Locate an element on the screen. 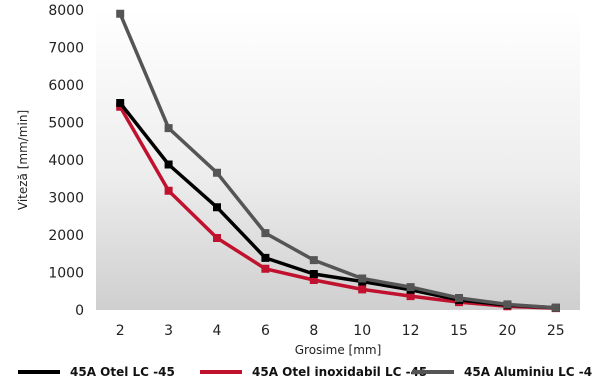 Image resolution: width=592 pixels, height=382 pixels. y-tick-label: 4000 is located at coordinates (66, 161).